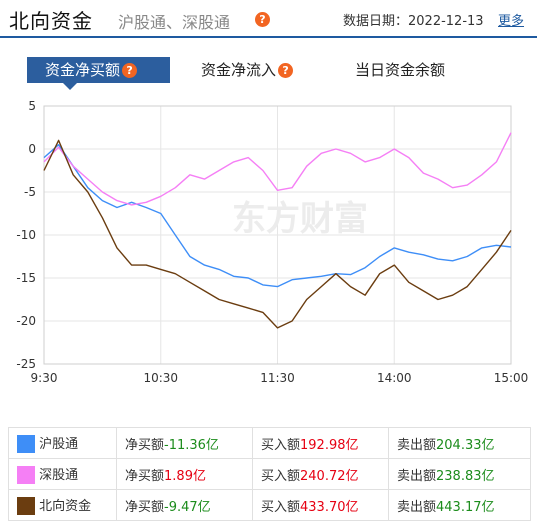 The width and height of the screenshot is (537, 532). Describe the element at coordinates (239, 70) in the screenshot. I see `tab-label: 资金净流入` at that location.